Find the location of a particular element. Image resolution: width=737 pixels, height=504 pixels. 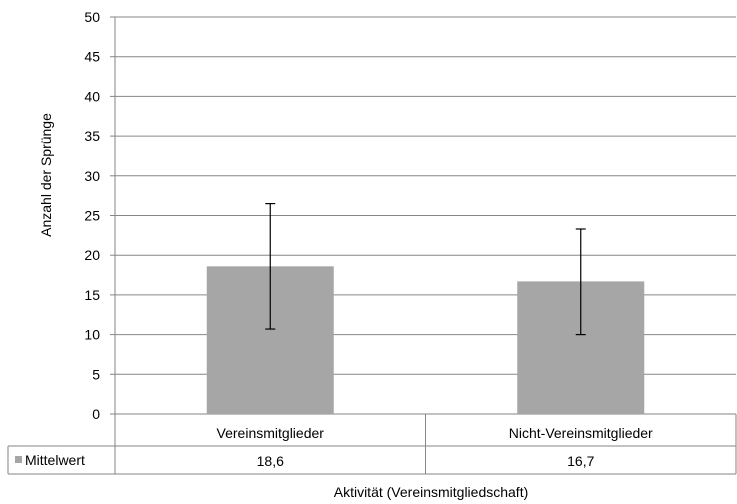

y-tick-label: 5 is located at coordinates (96, 374).